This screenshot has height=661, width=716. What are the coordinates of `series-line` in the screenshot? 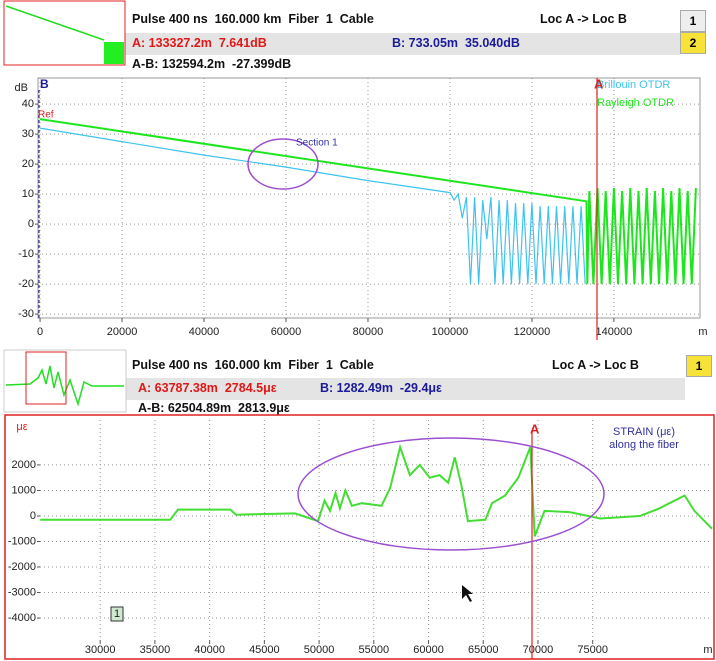 It's located at (376, 490).